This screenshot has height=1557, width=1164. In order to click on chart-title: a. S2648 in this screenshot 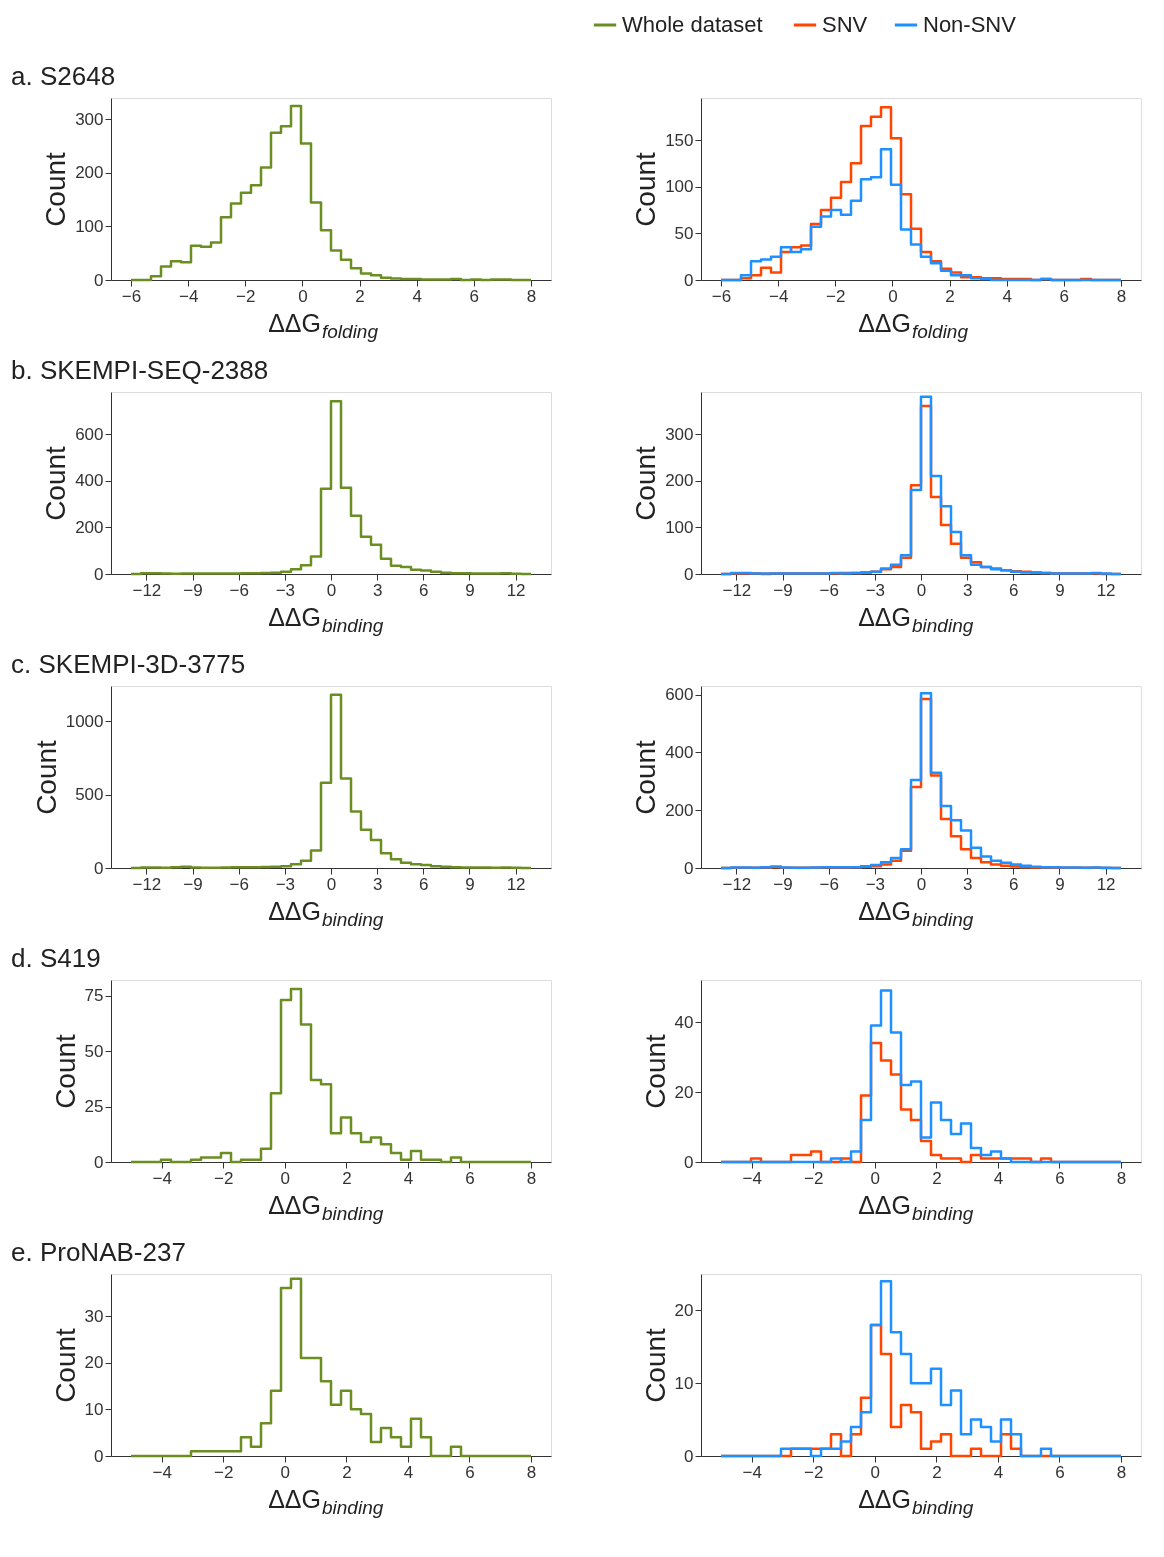, I will do `click(63, 76)`.